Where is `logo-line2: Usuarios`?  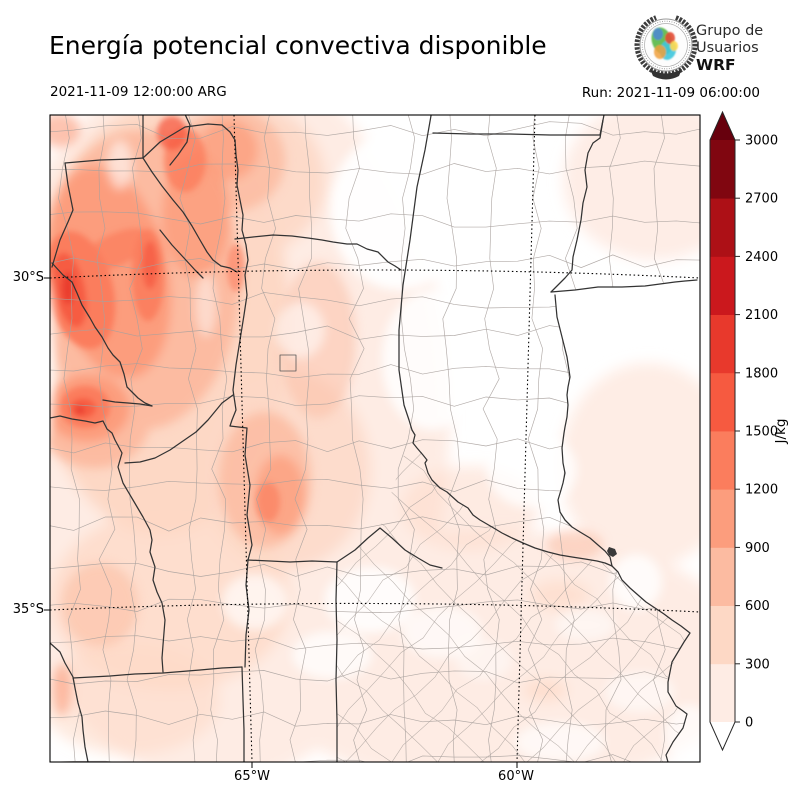
logo-line2: Usuarios is located at coordinates (727, 48).